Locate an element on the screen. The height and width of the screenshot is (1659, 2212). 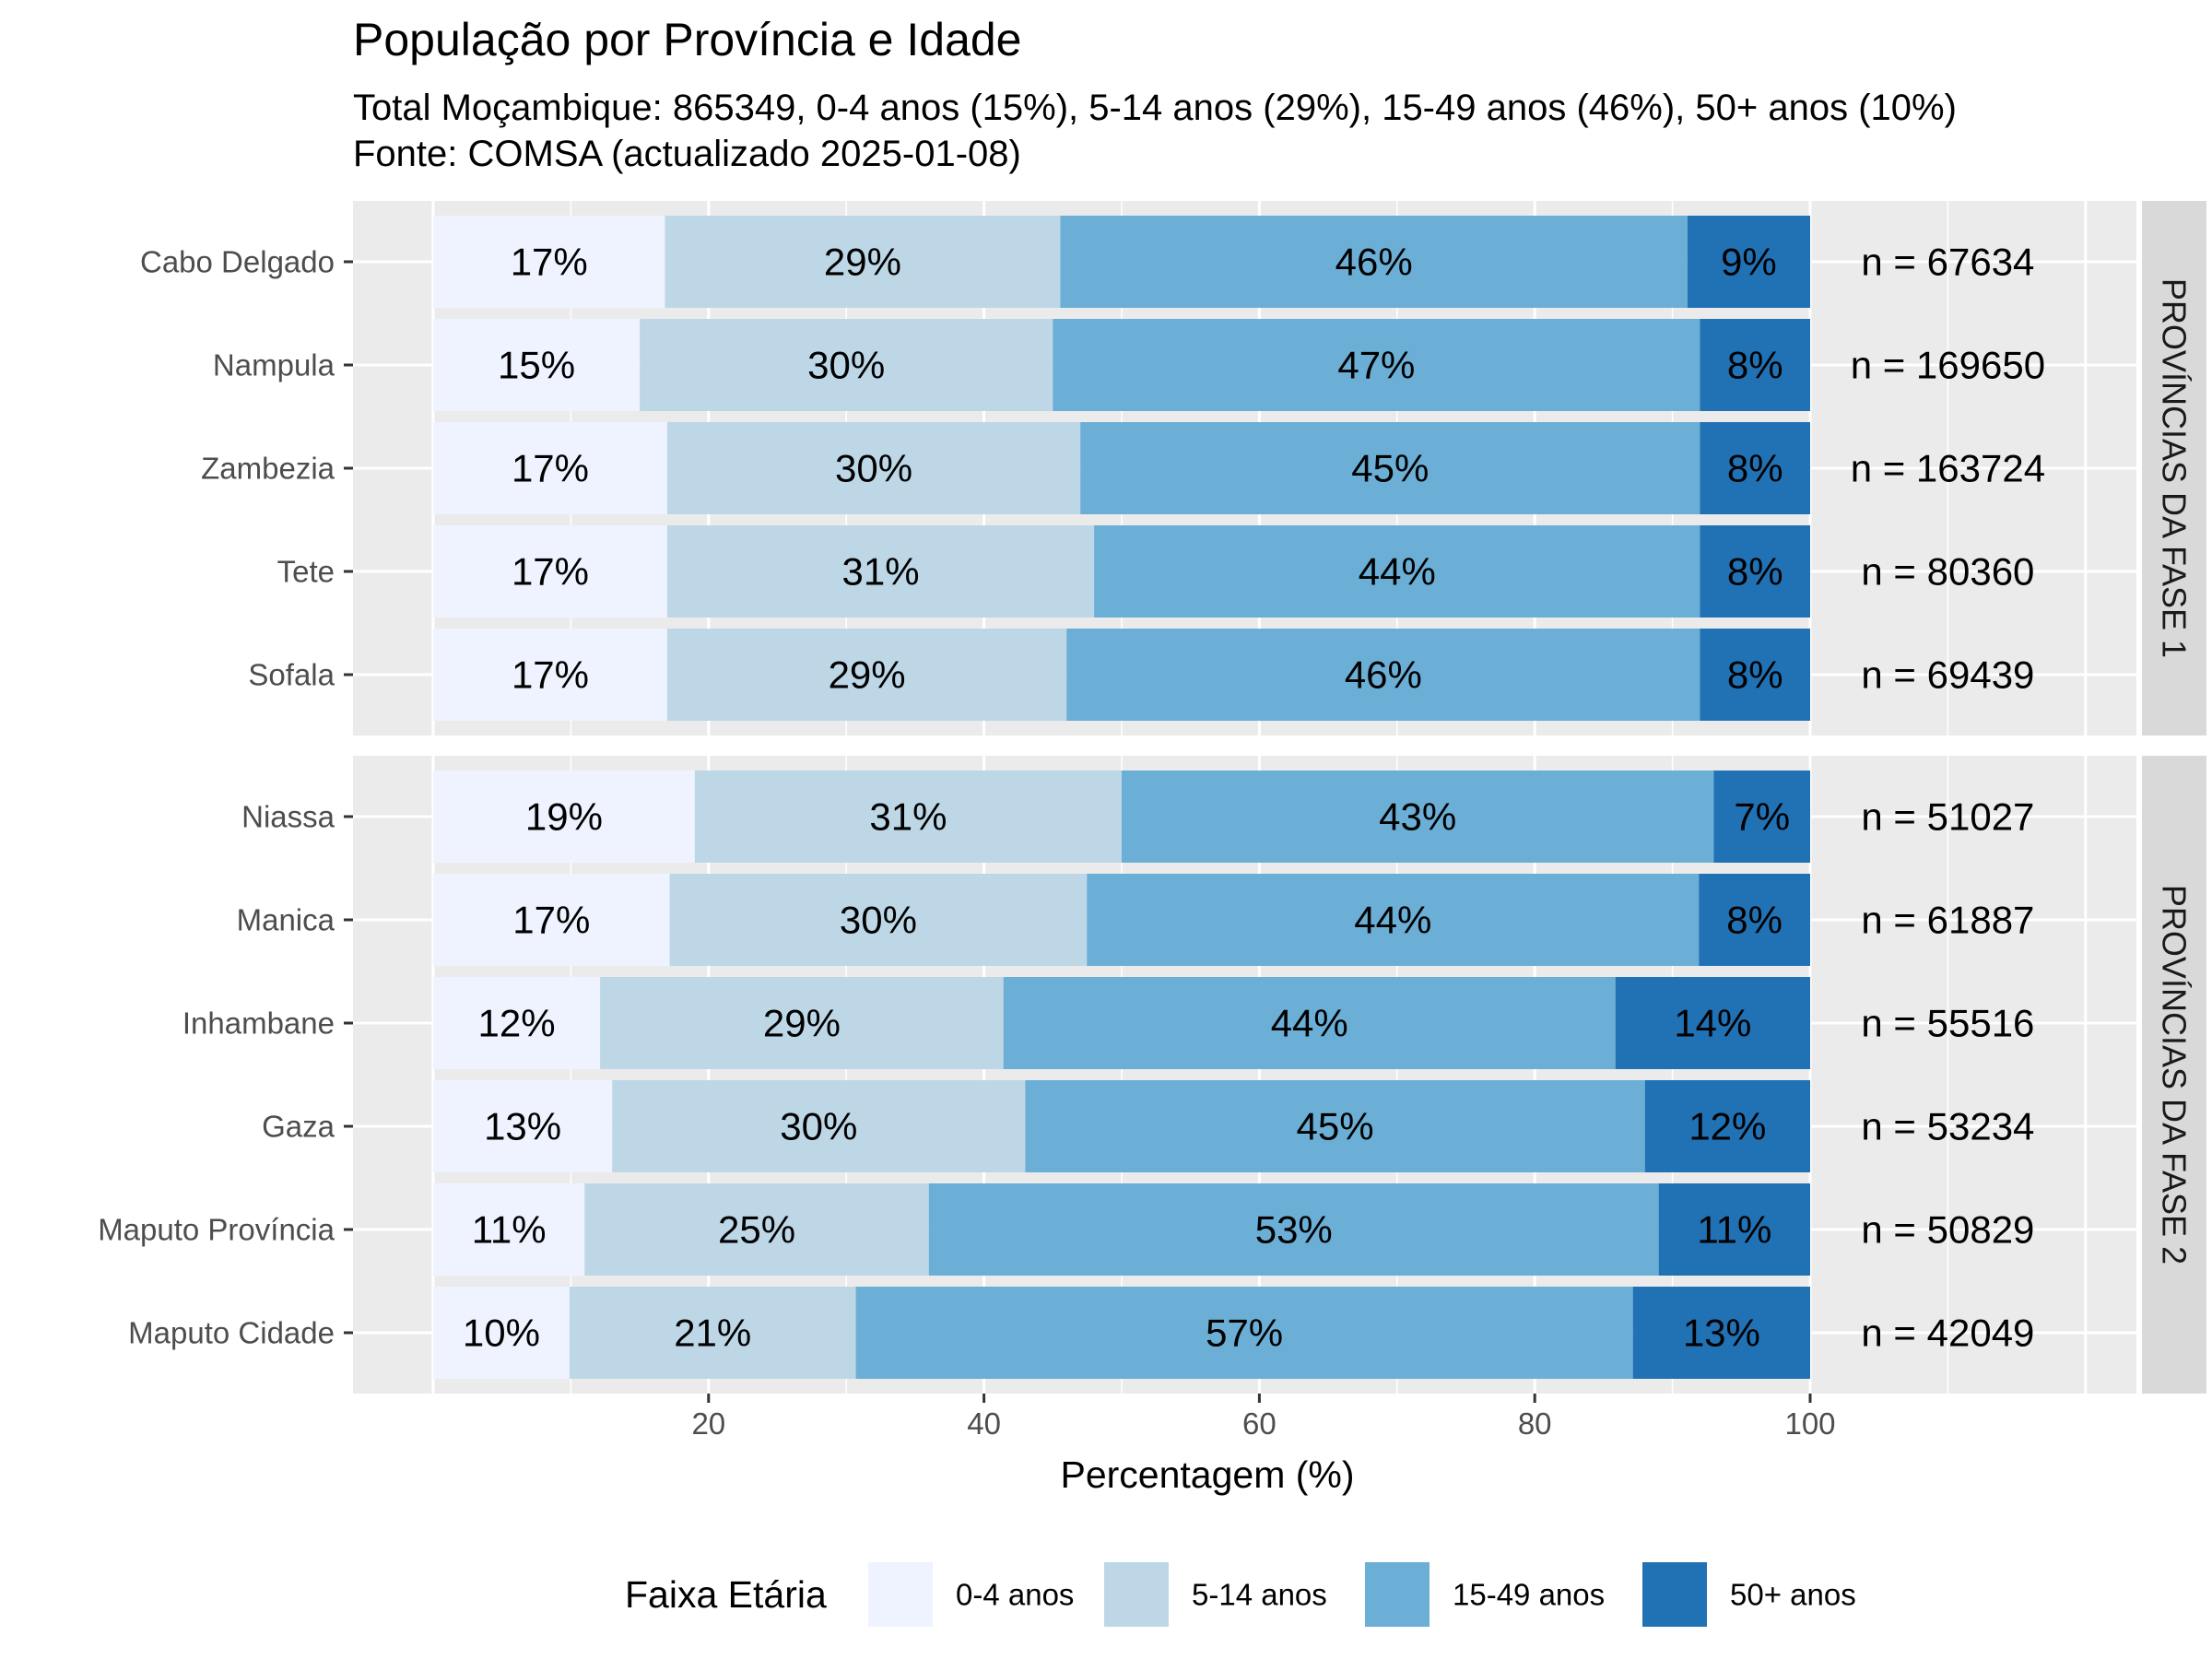
bar-data-label: 19% is located at coordinates (564, 817).